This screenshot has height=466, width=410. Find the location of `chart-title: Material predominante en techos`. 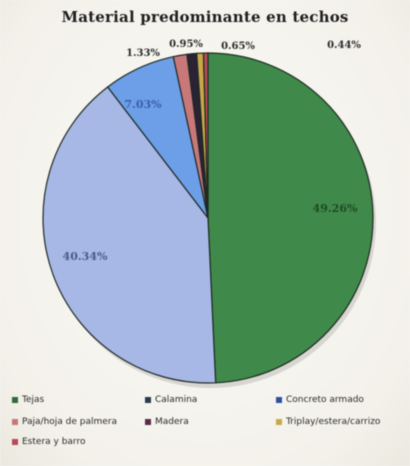

chart-title: Material predominante en techos is located at coordinates (205, 17).